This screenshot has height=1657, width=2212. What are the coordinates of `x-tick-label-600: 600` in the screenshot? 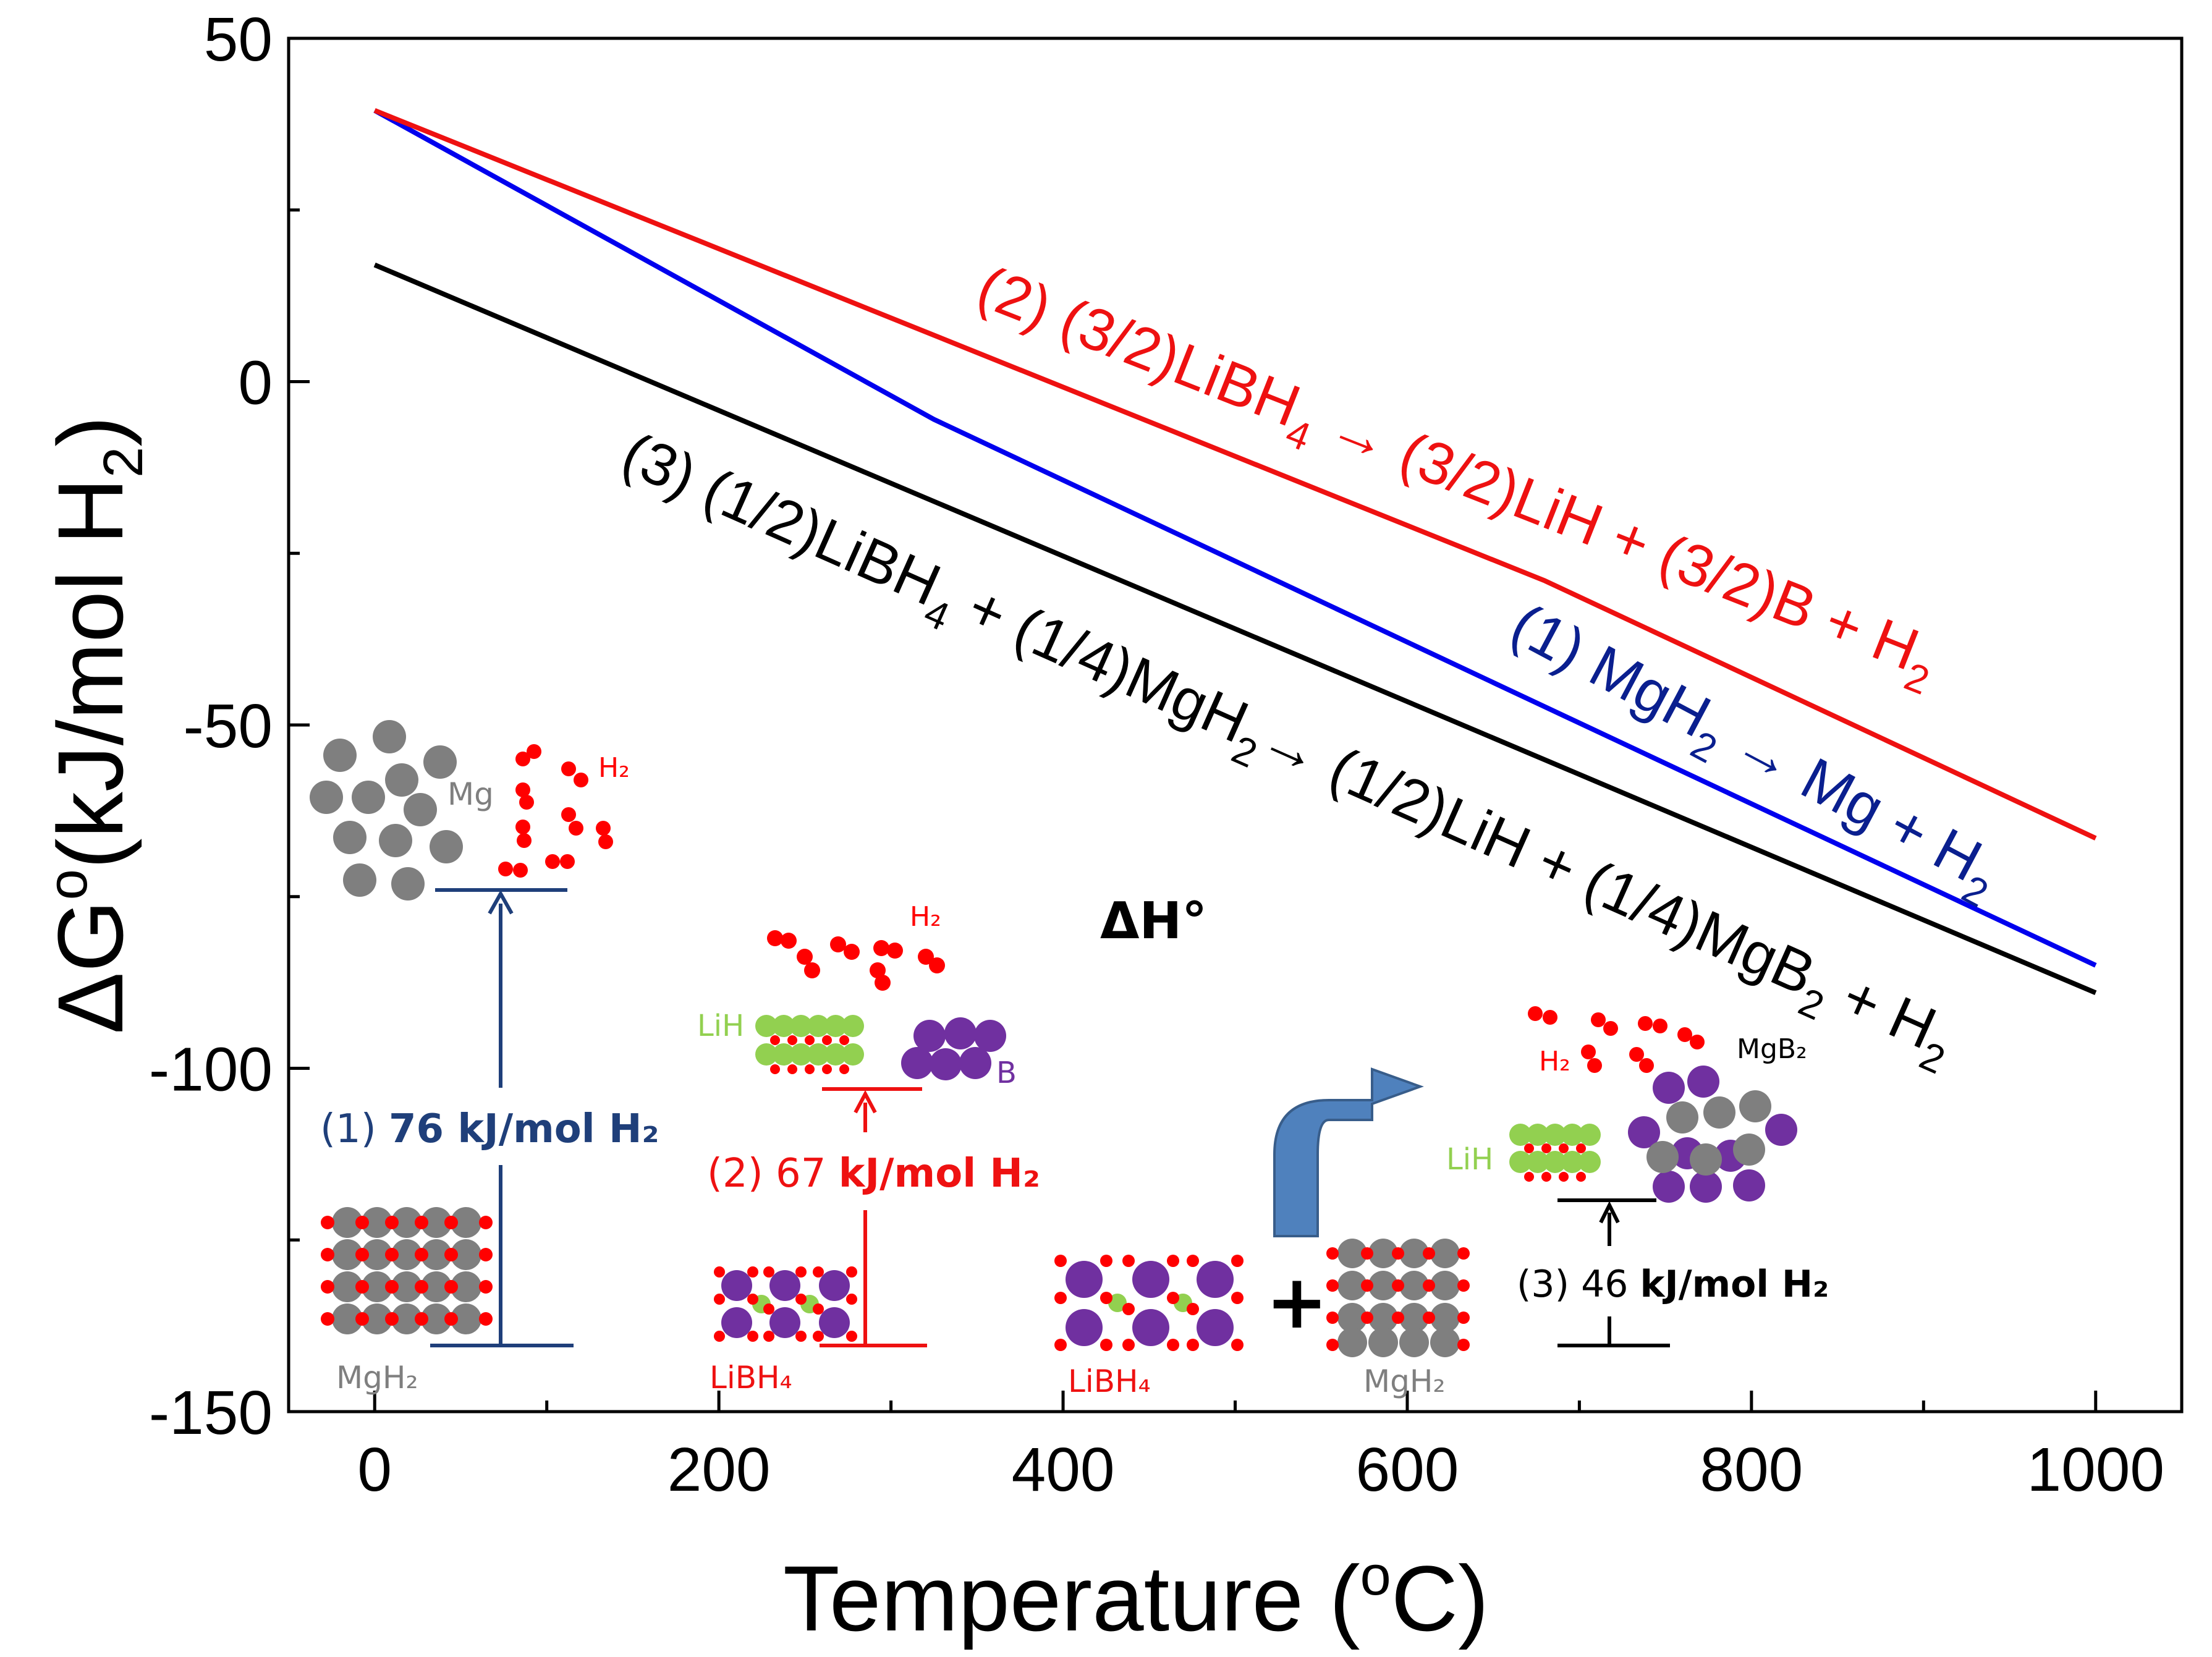 It's located at (1408, 1469).